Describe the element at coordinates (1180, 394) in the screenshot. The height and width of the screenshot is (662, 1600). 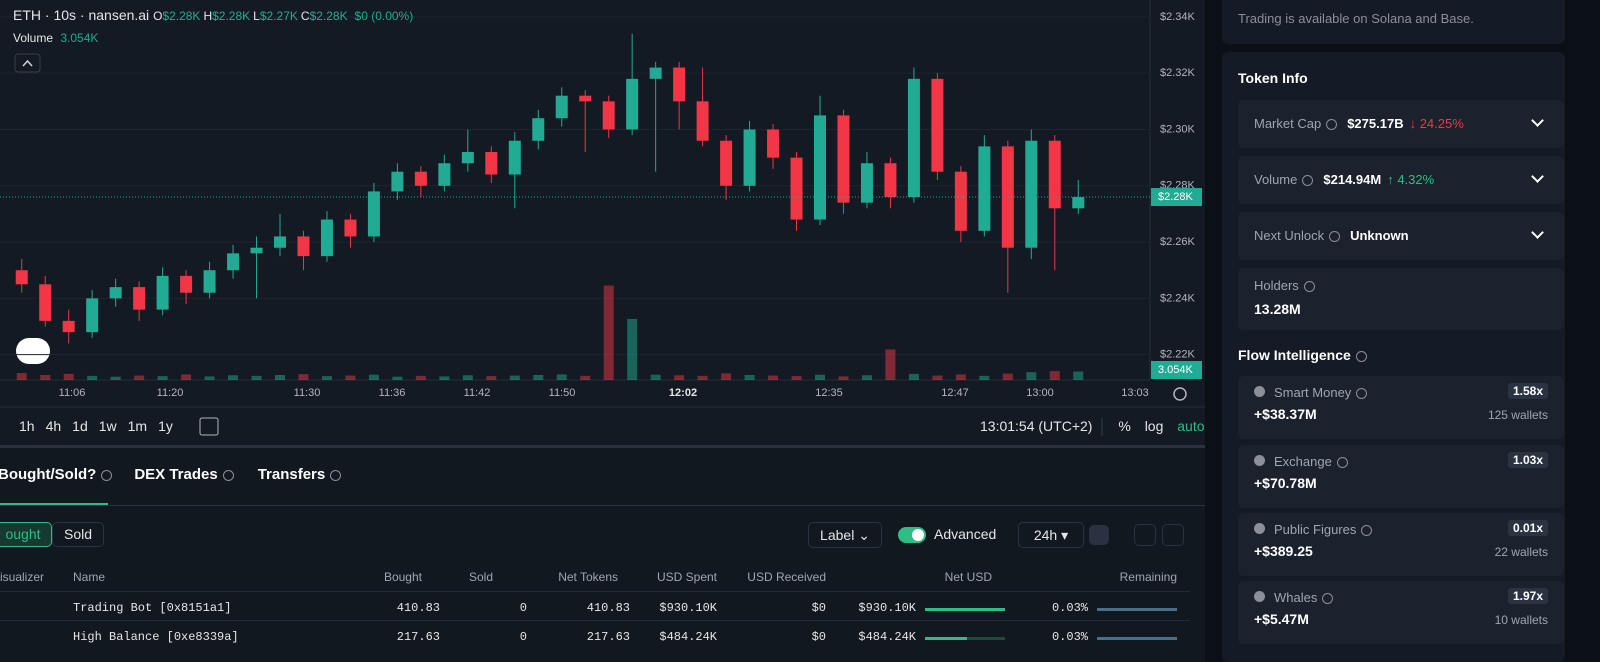
I see `settings-icon` at that location.